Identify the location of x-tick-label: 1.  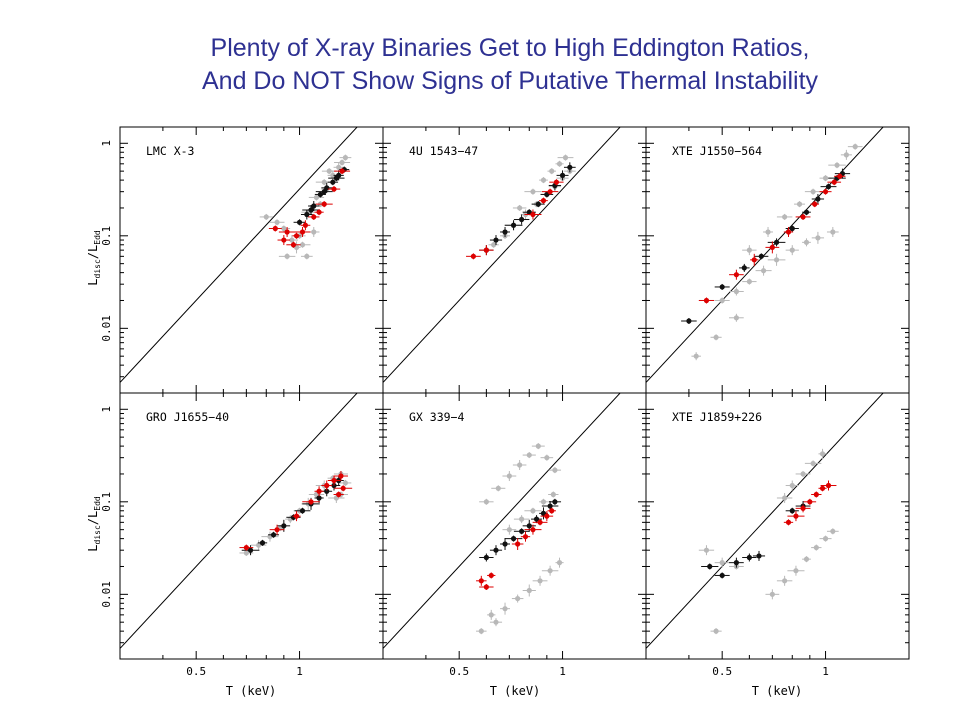
(299, 671).